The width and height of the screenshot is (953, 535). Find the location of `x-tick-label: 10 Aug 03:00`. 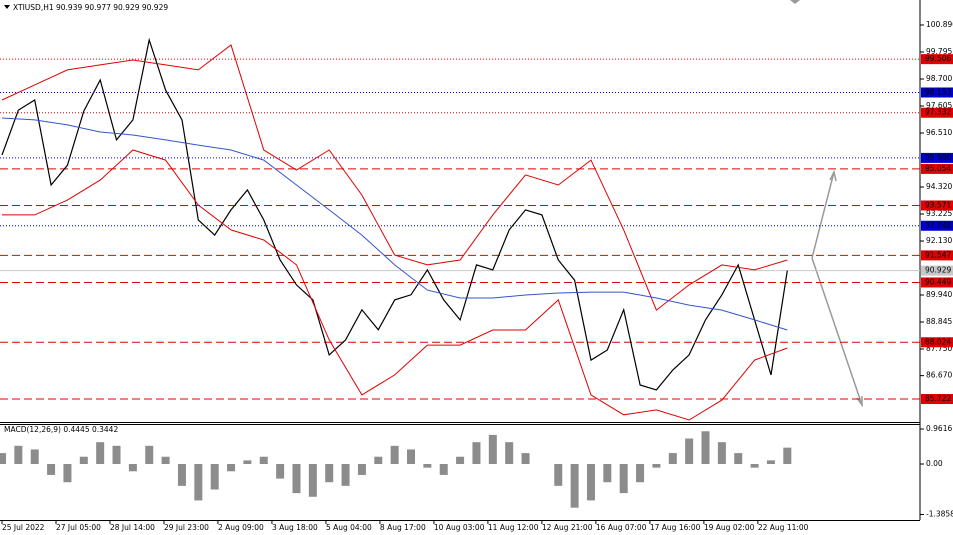

x-tick-label: 10 Aug 03:00 is located at coordinates (459, 527).